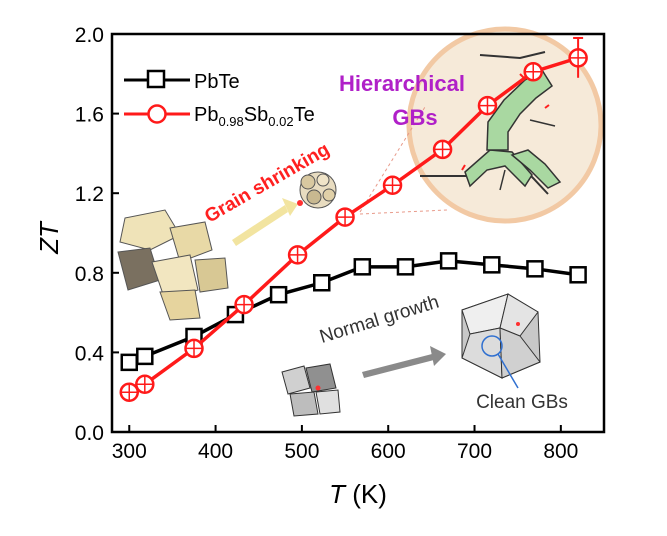 The image size is (667, 536). What do you see at coordinates (182, 81) in the screenshot?
I see `legend-entry-pbte: PbTe` at bounding box center [182, 81].